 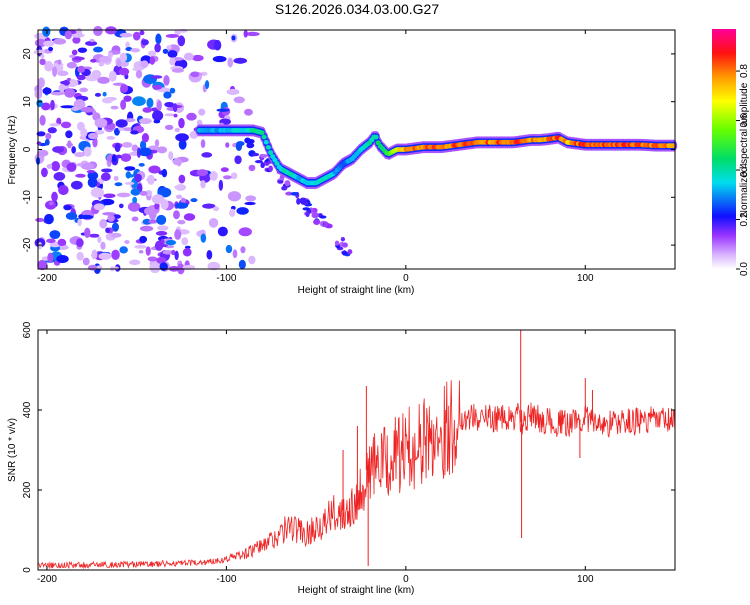 What do you see at coordinates (467, 448) in the screenshot?
I see `snr-spikes` at bounding box center [467, 448].